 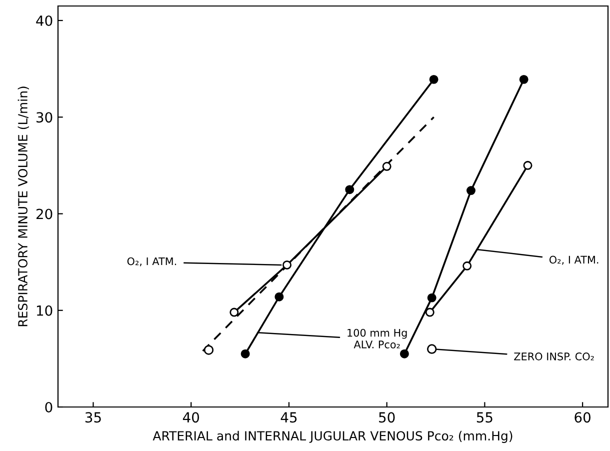 What do you see at coordinates (288, 417) in the screenshot?
I see `x-tick-label: 45` at bounding box center [288, 417].